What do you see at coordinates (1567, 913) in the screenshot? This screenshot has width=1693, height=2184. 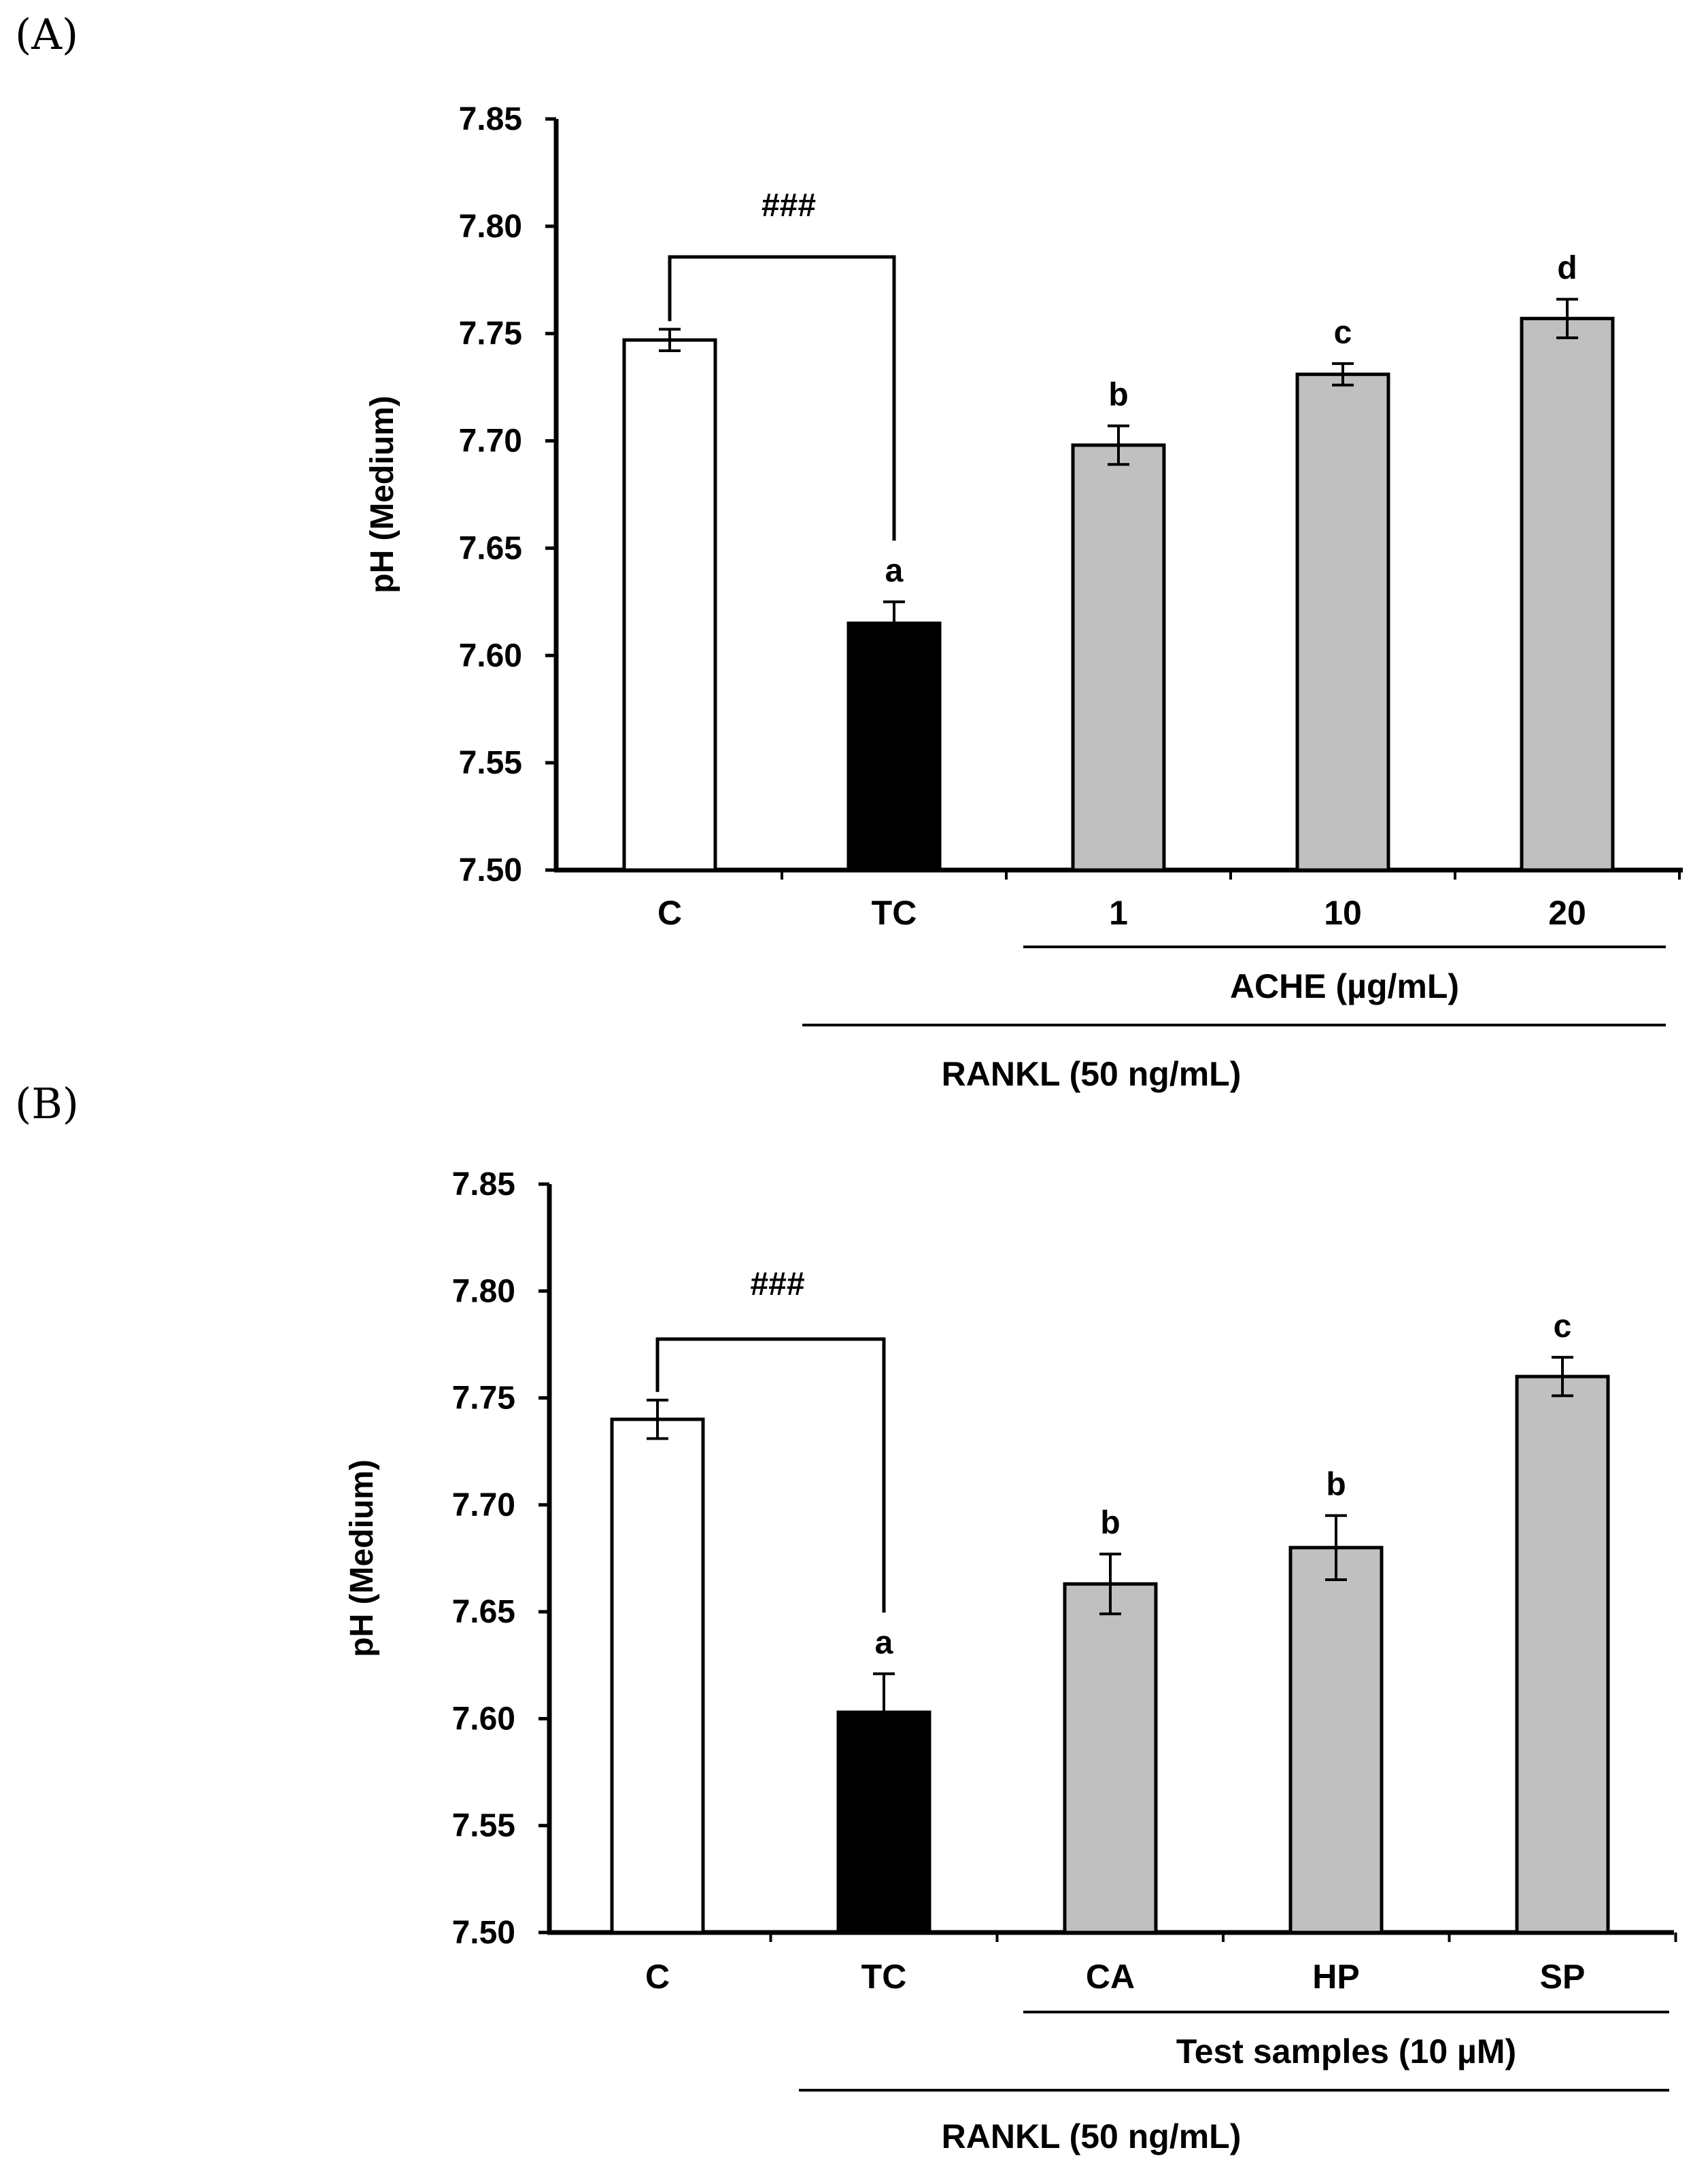 I see `category-label: 20` at bounding box center [1567, 913].